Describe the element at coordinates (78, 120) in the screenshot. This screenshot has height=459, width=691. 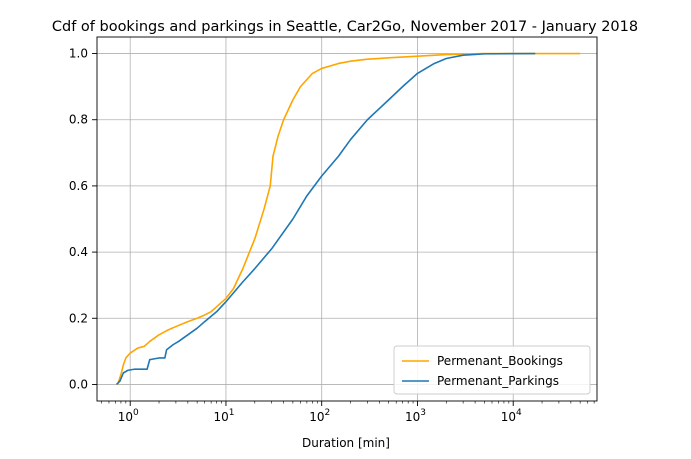
I see `y-tick-label: 0.8` at that location.